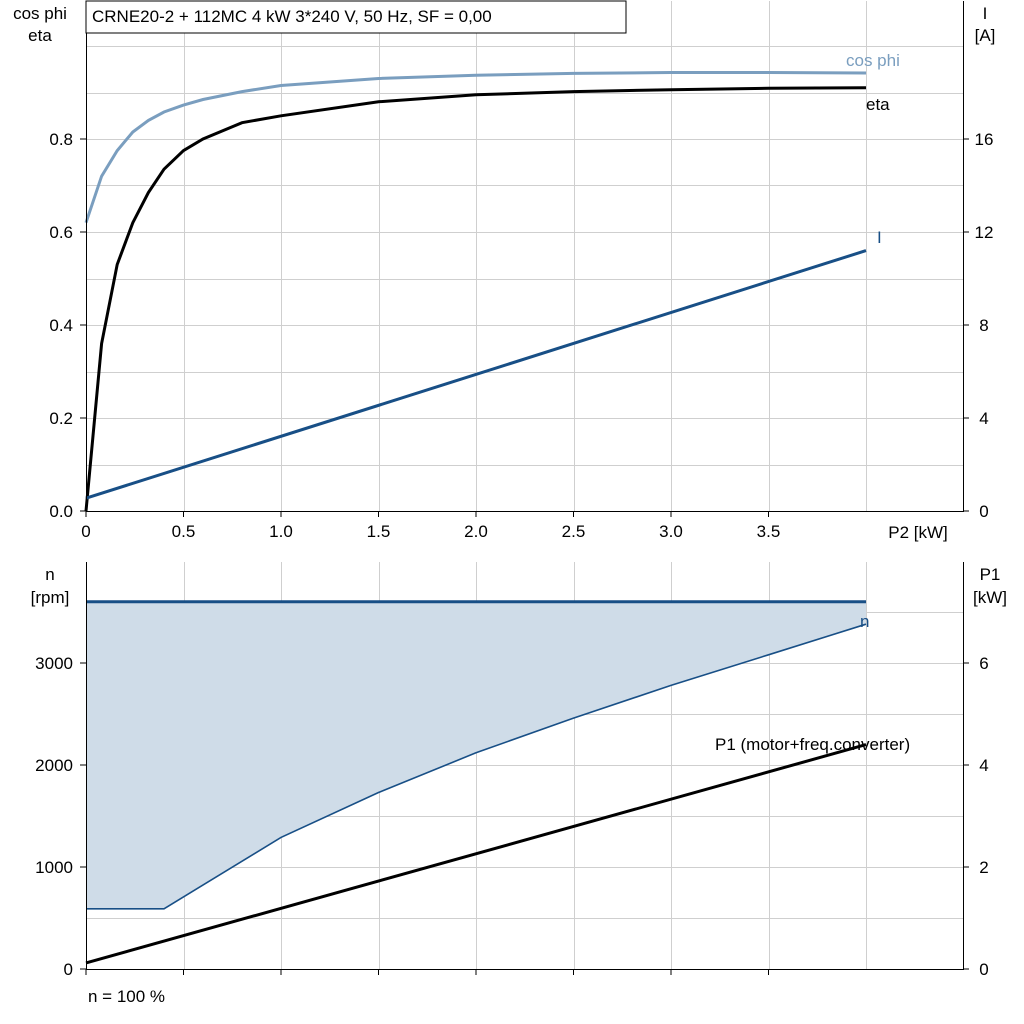  I want to click on x-tick-label: 1.5, so click(379, 531).